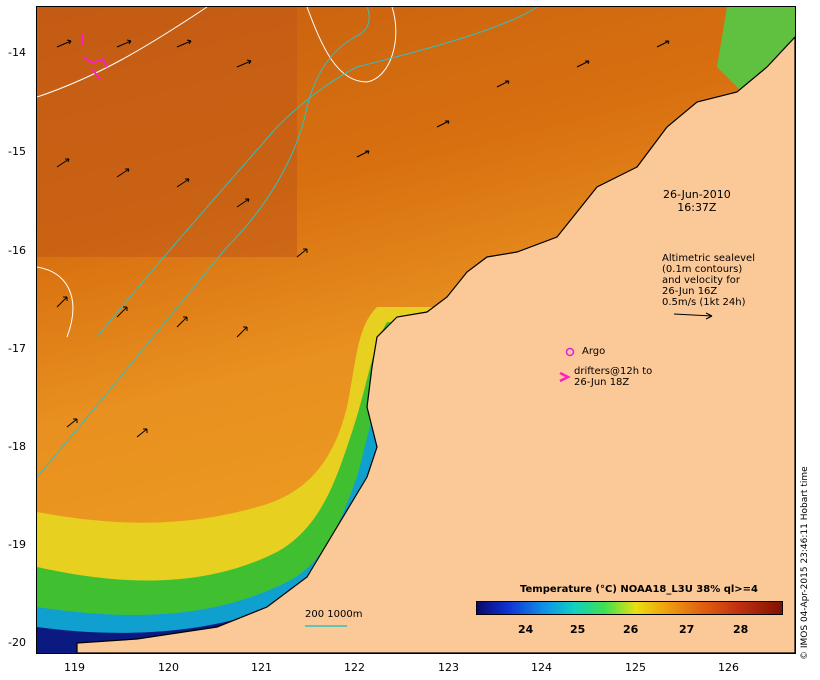 Image resolution: width=820 pixels, height=680 pixels. Describe the element at coordinates (728, 667) in the screenshot. I see `lon-tick: 126` at that location.